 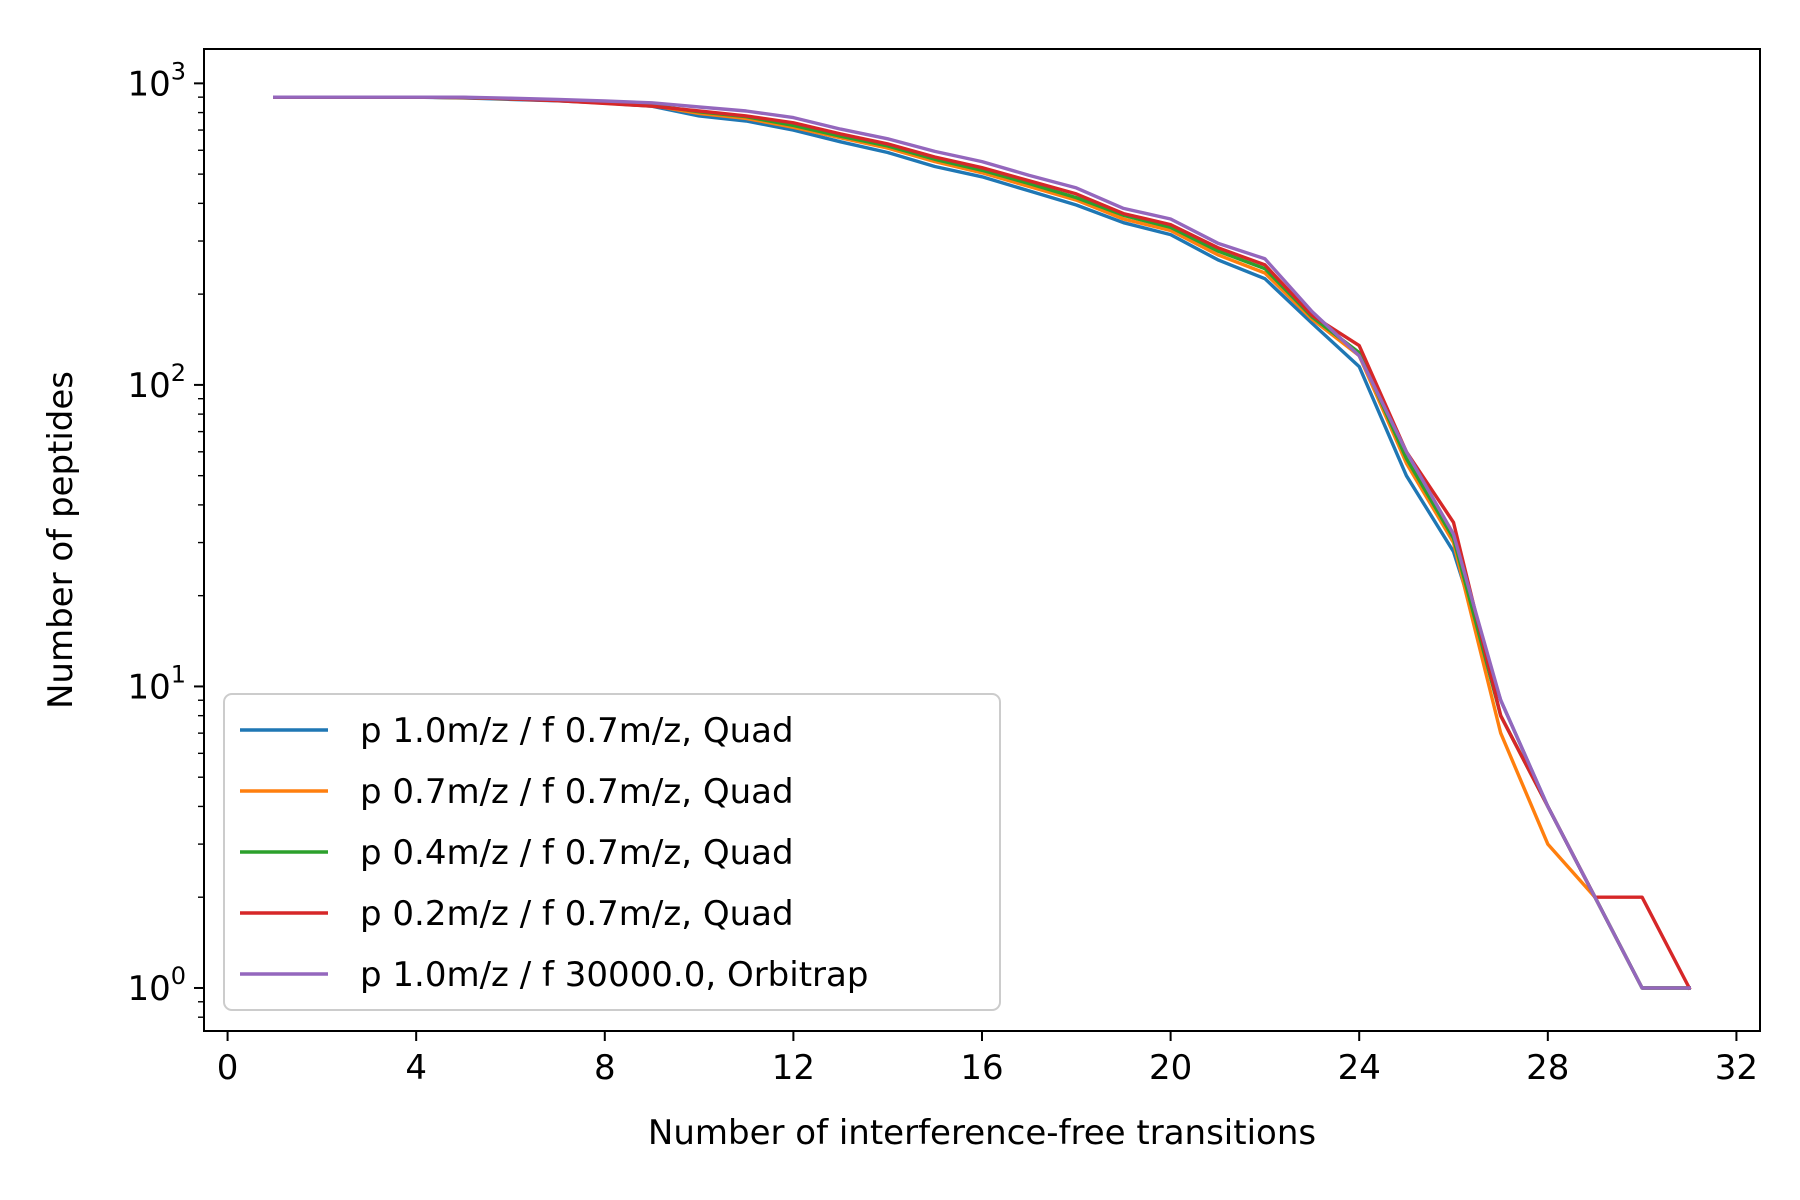 I want to click on legend-box, so click(x=612, y=852).